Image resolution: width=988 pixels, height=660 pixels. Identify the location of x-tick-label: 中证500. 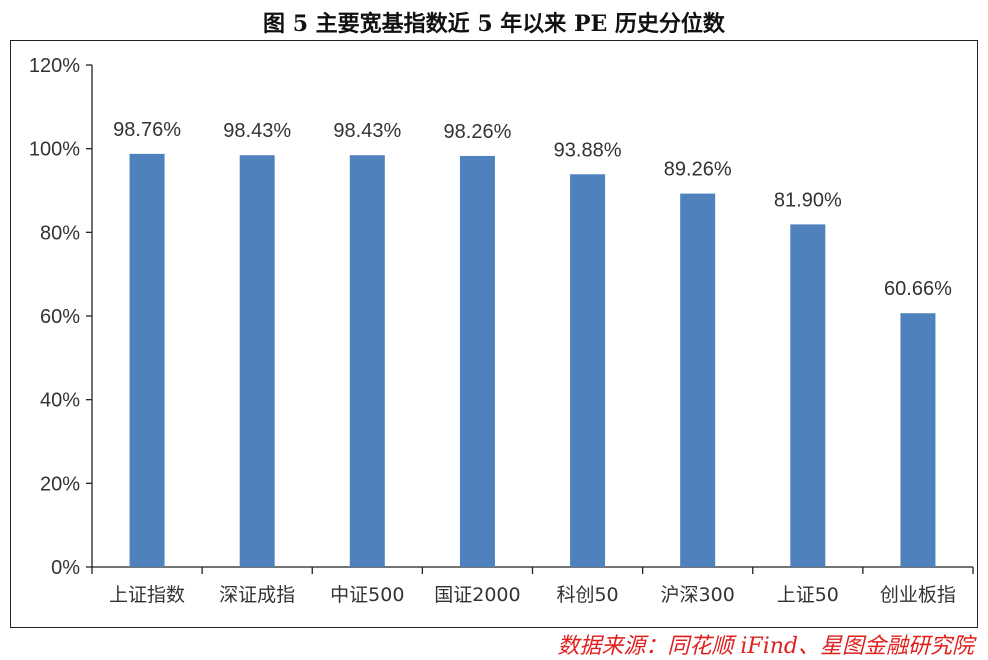
(367, 595).